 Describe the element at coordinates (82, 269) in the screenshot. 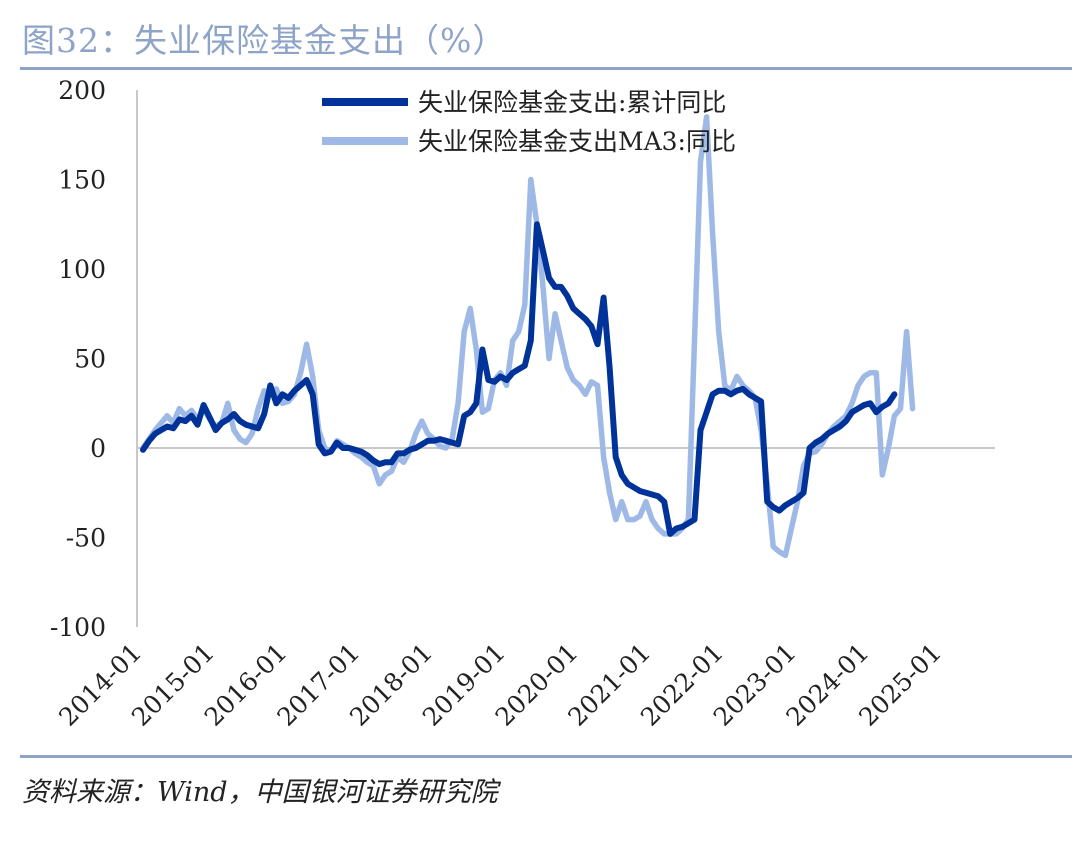

I see `y-tick-label: 100` at that location.